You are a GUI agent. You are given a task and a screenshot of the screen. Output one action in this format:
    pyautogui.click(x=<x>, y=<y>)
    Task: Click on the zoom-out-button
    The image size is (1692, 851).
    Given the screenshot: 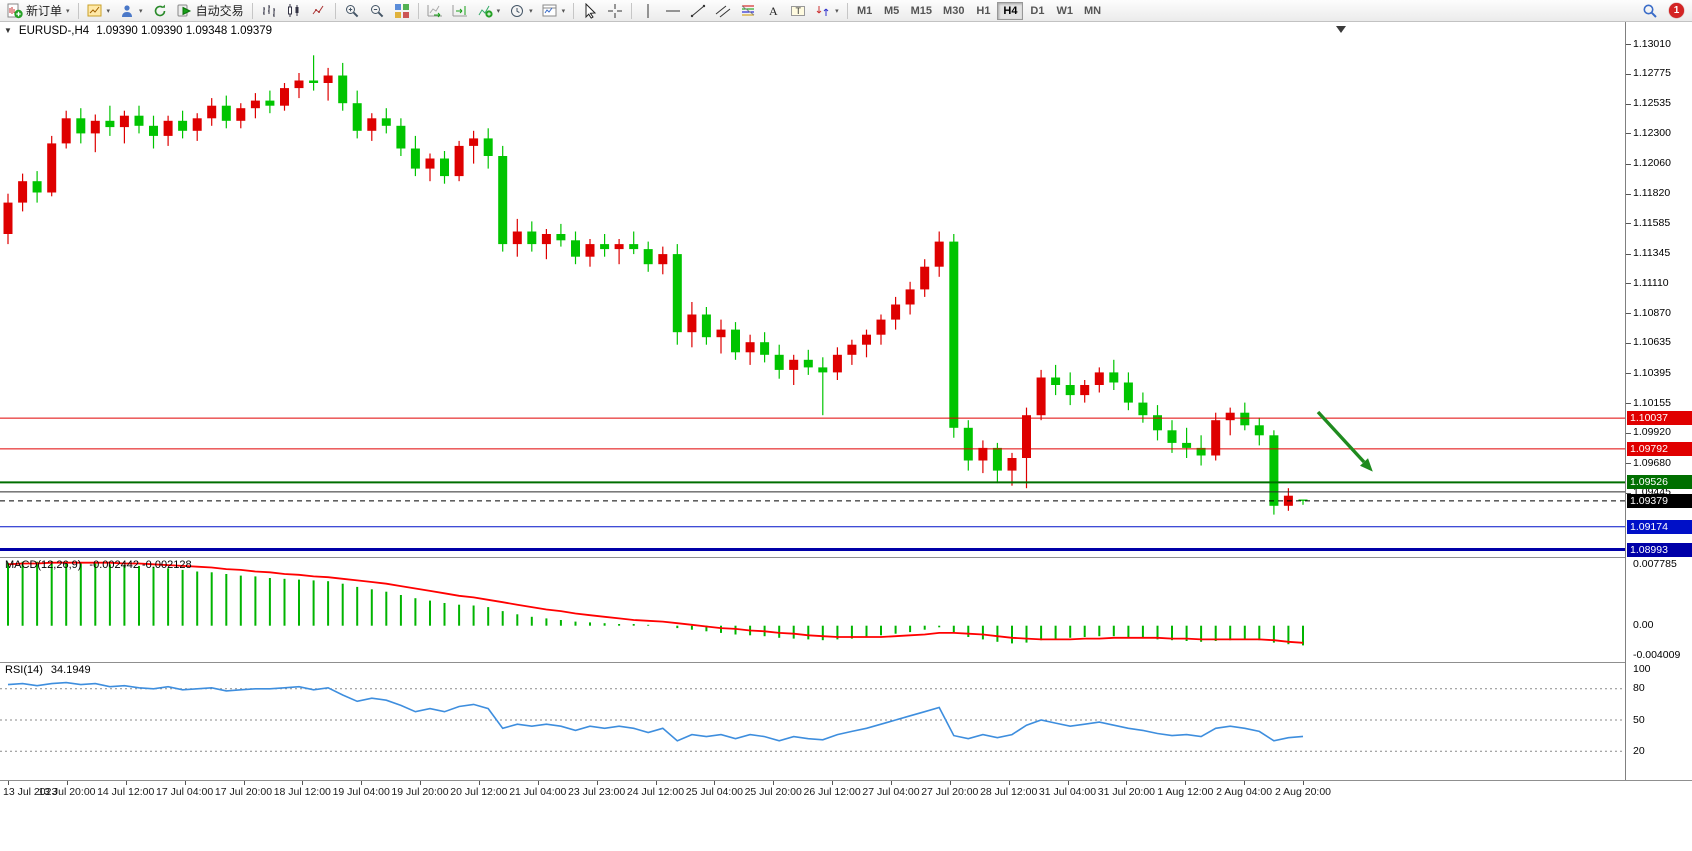 What is the action you would take?
    pyautogui.click(x=377, y=11)
    